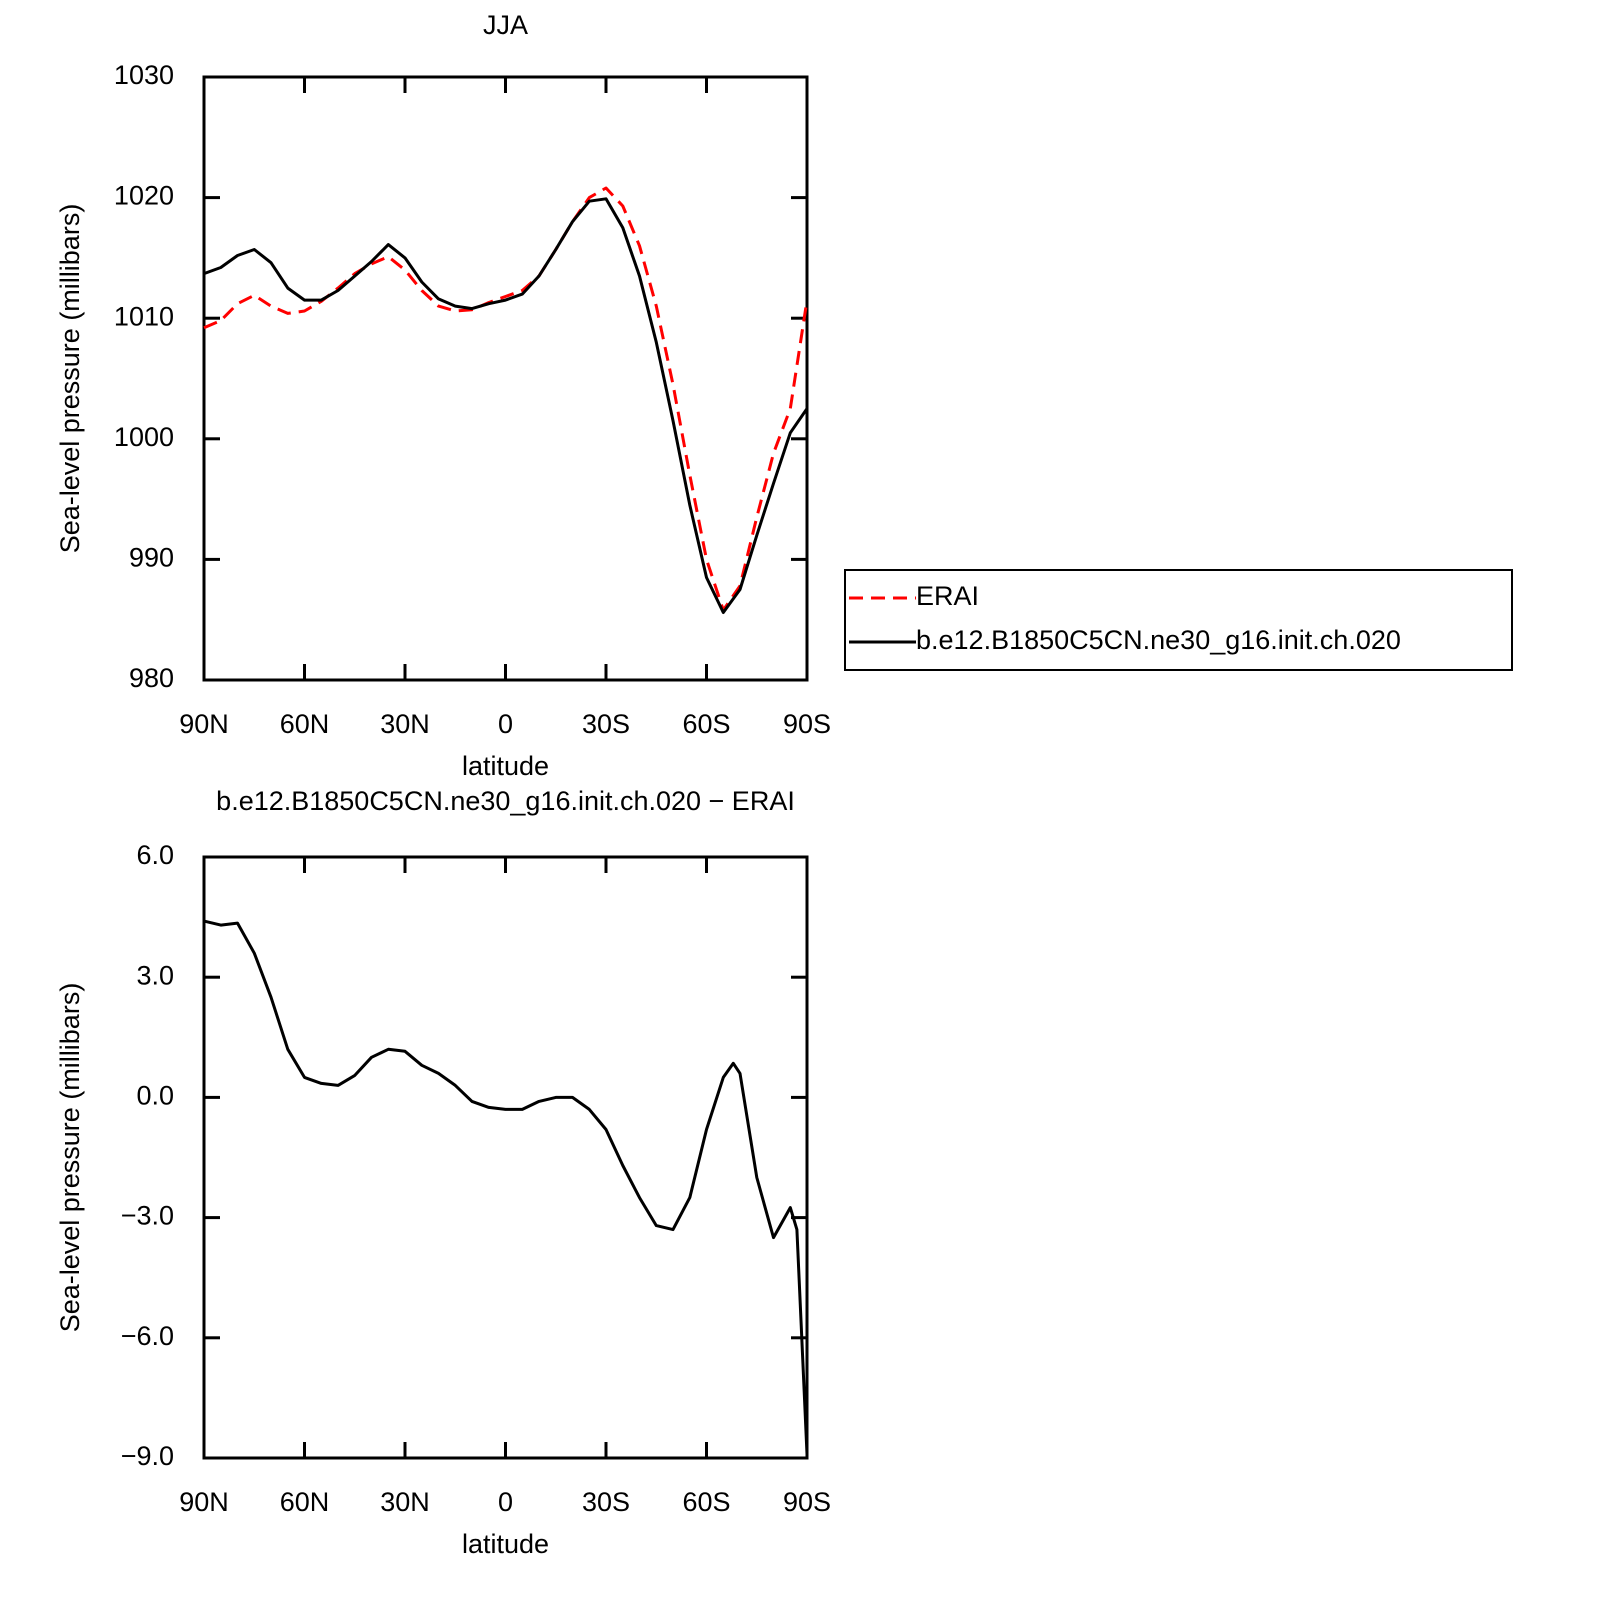 This screenshot has height=1613, width=1613. Describe the element at coordinates (144, 196) in the screenshot. I see `y-tick-label: 1020` at that location.